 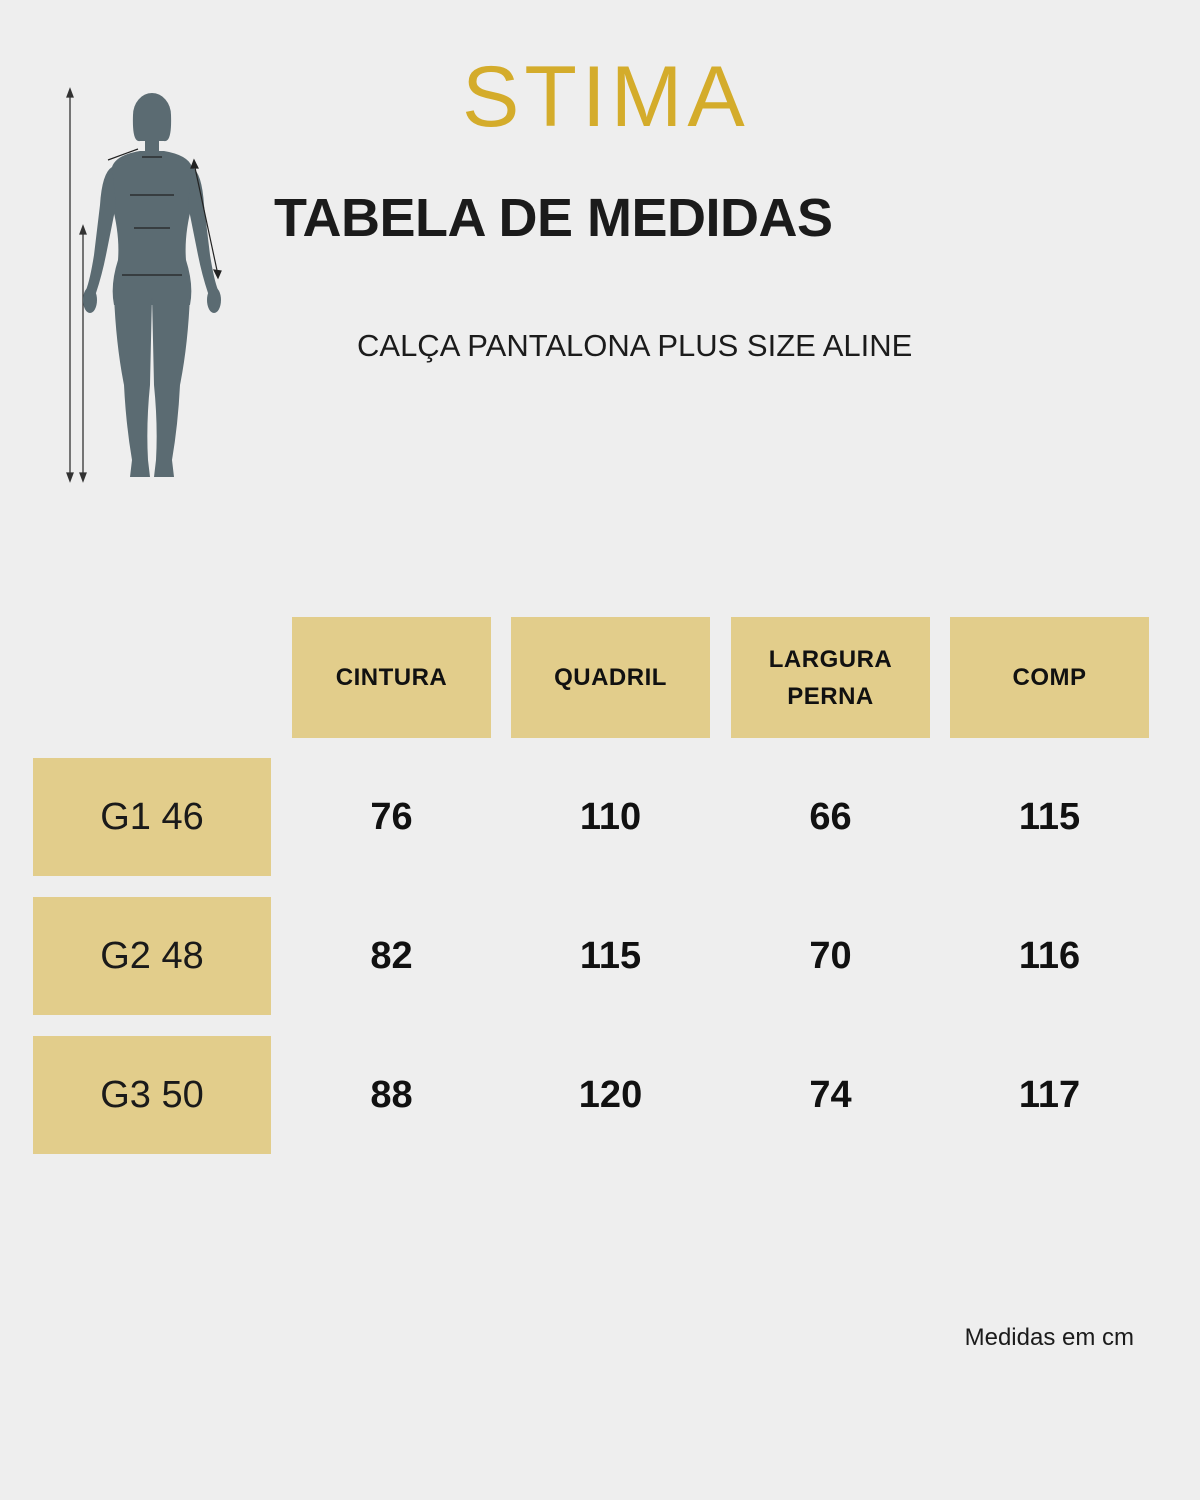 What do you see at coordinates (1049, 1094) in the screenshot?
I see `value-cell: 117` at bounding box center [1049, 1094].